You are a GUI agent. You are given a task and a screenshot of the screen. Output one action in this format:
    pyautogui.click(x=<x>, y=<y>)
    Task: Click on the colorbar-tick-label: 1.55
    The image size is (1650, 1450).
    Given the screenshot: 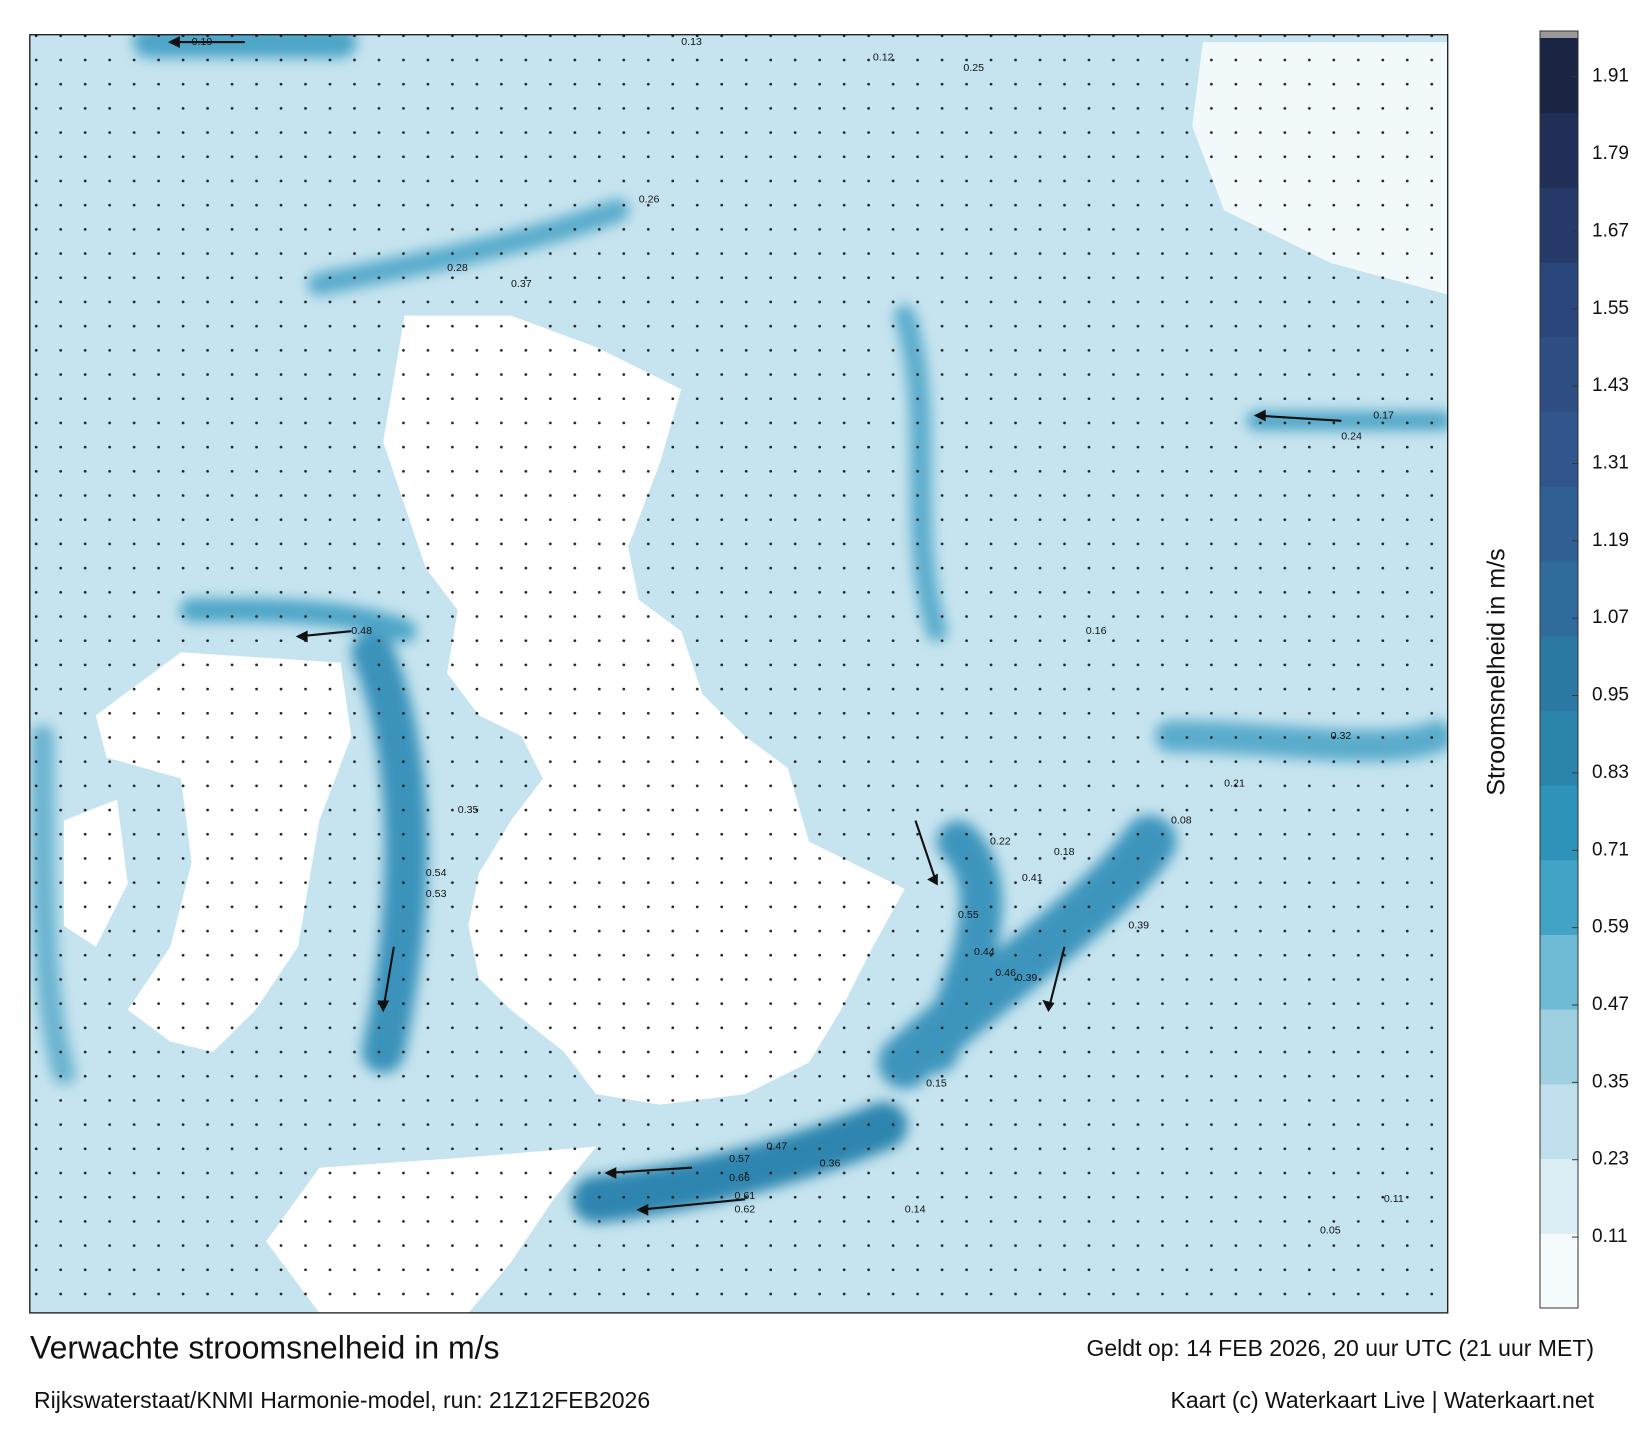 What is the action you would take?
    pyautogui.click(x=1610, y=308)
    